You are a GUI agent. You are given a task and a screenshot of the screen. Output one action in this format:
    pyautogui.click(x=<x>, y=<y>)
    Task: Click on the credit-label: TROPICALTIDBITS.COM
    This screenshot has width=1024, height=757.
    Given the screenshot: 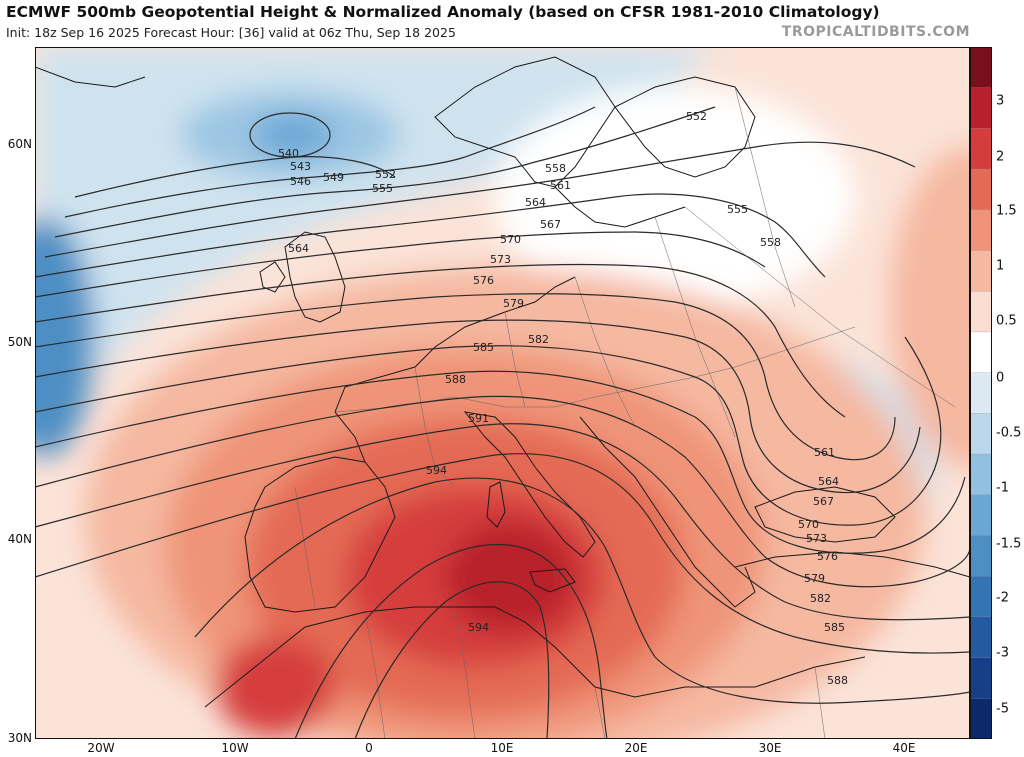 What is the action you would take?
    pyautogui.click(x=875, y=32)
    